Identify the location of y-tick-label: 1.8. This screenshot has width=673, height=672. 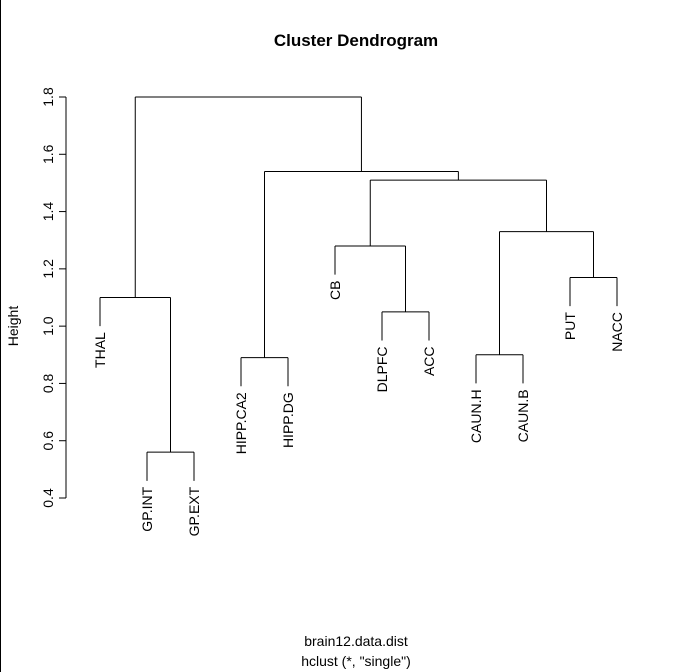
(48, 97).